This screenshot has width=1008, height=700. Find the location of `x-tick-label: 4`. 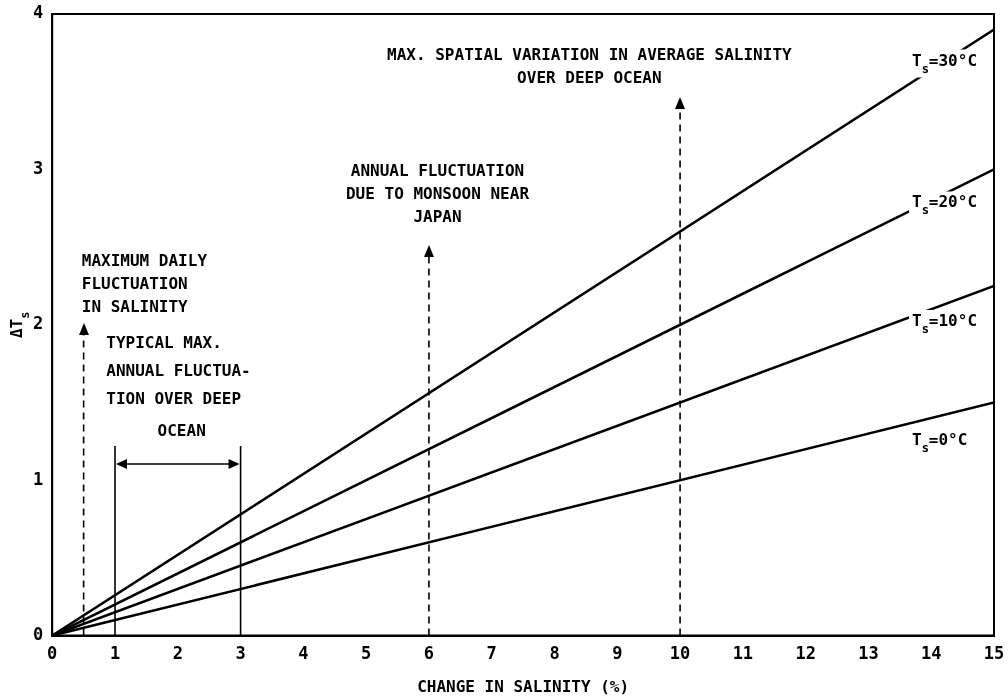

x-tick-label: 4 is located at coordinates (303, 653).